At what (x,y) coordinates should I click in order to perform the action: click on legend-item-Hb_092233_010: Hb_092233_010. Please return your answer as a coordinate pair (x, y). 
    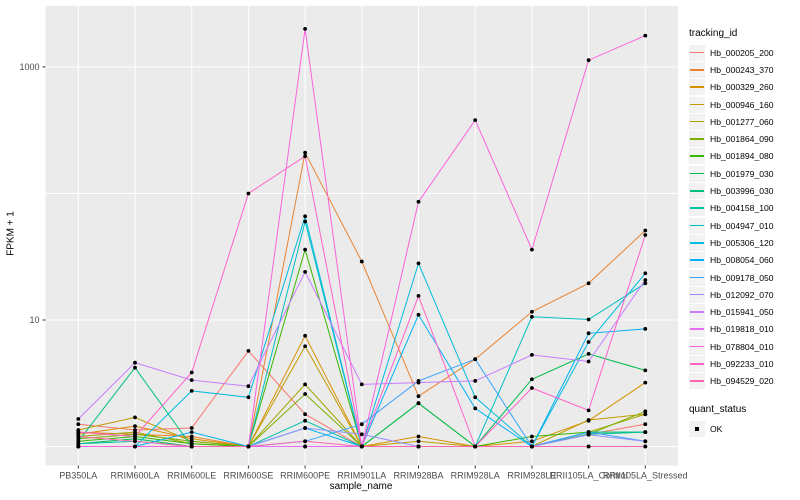
    Looking at the image, I should click on (744, 363).